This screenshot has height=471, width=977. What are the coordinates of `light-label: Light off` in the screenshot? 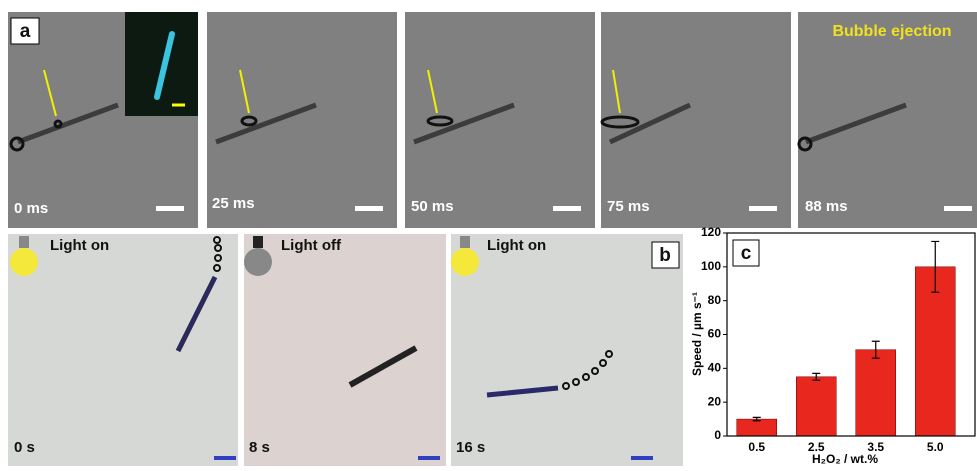 It's located at (311, 245).